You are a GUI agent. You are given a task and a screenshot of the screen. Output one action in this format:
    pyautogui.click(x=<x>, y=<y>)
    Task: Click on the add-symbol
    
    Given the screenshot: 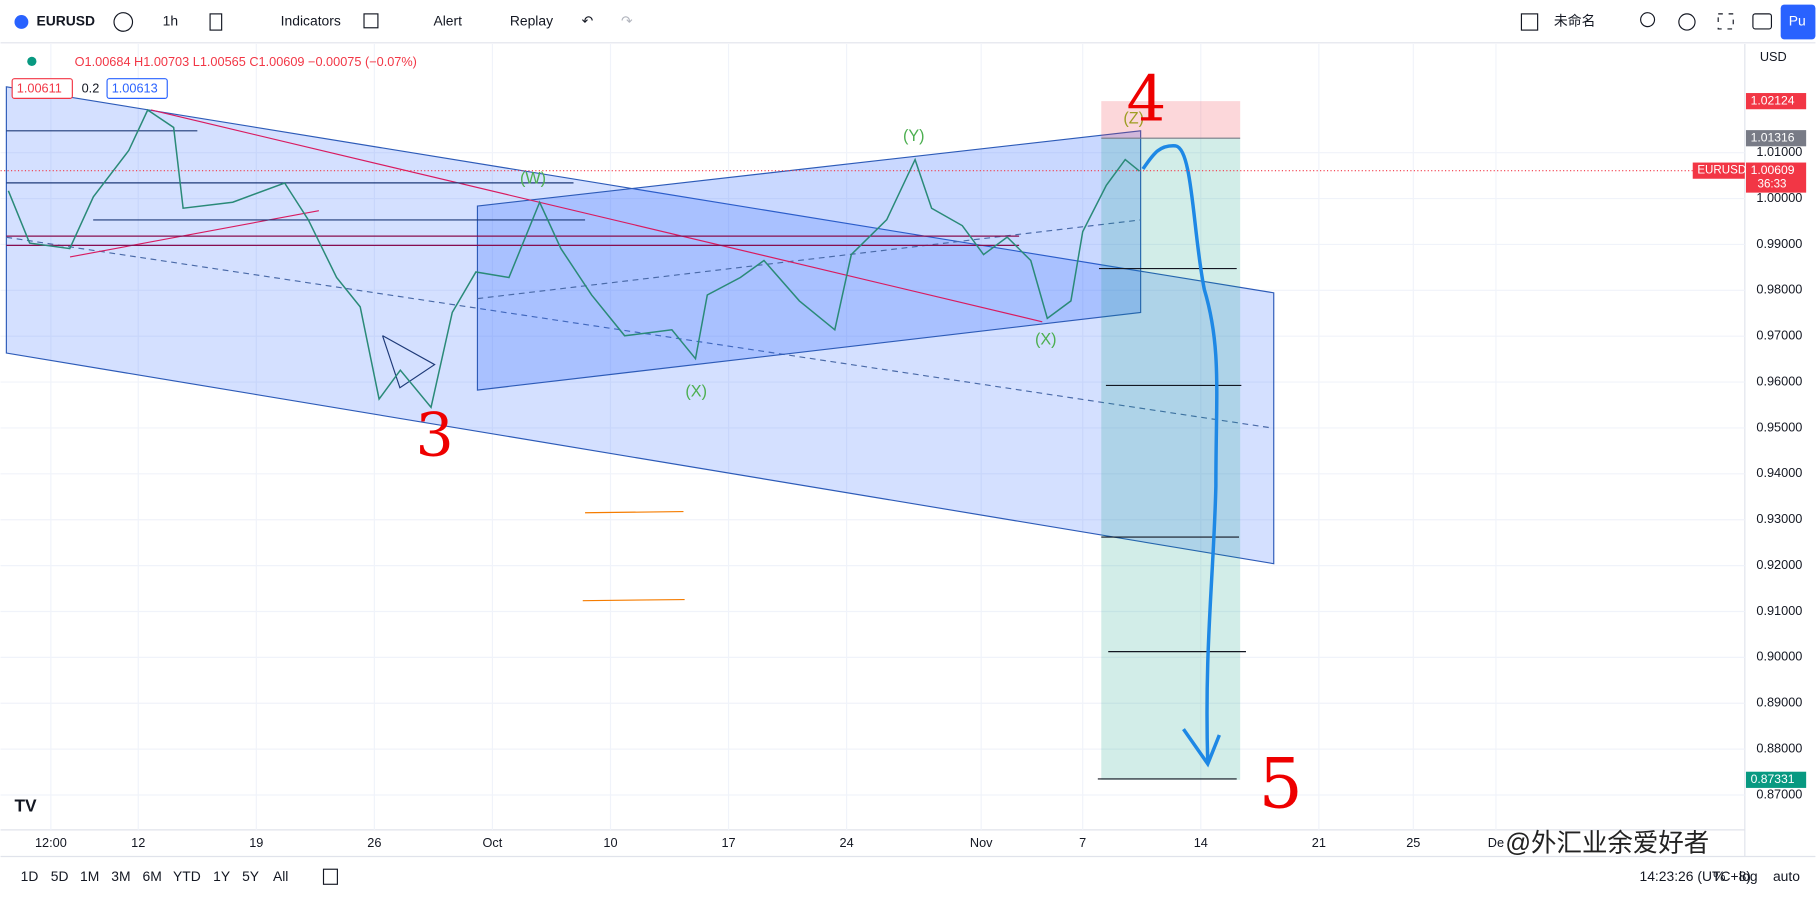 What is the action you would take?
    pyautogui.click(x=123, y=22)
    